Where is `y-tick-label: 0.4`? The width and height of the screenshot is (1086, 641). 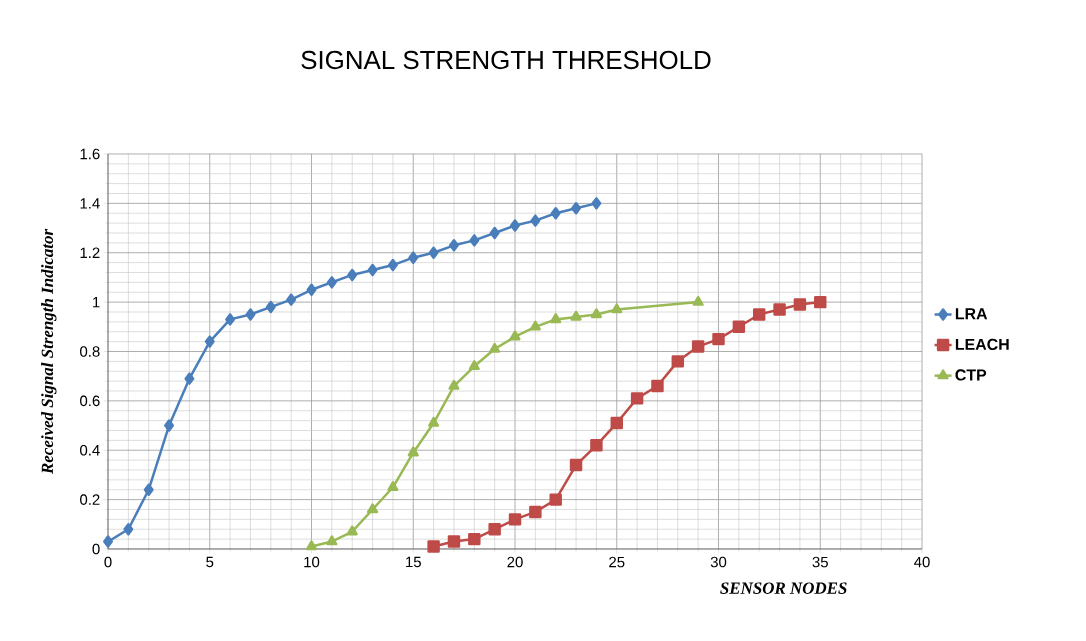 y-tick-label: 0.4 is located at coordinates (90, 450).